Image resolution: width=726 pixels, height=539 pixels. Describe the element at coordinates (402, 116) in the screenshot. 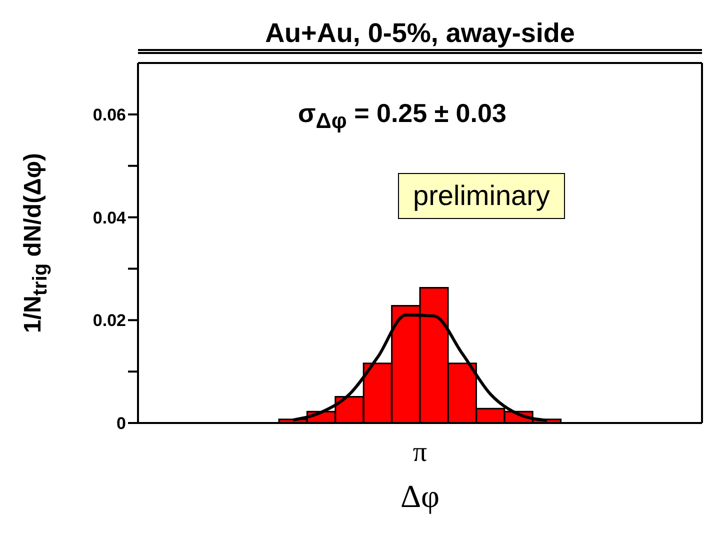

I see `annotation: σ$_{Δφ}$ = 0.25 ± 0.03` at that location.